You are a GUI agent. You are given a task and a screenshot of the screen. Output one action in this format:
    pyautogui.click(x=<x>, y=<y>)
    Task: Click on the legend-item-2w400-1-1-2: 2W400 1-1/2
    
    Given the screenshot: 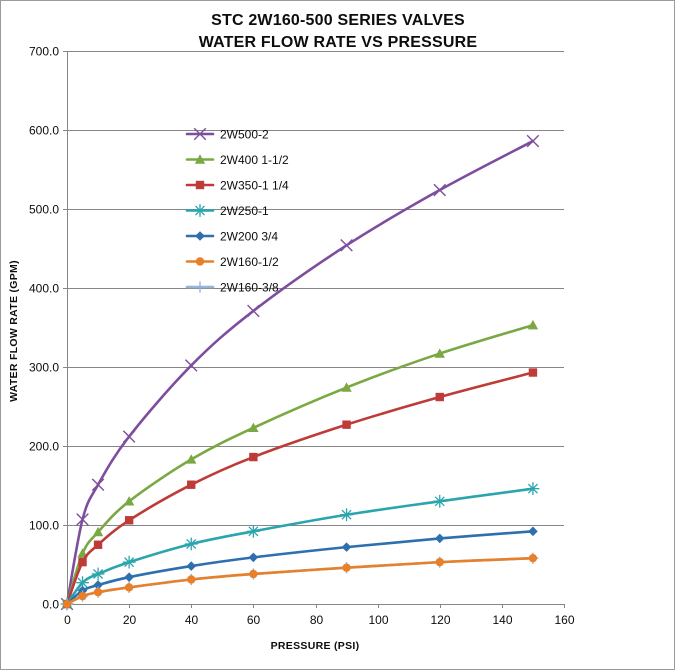 What is the action you would take?
    pyautogui.click(x=237, y=160)
    